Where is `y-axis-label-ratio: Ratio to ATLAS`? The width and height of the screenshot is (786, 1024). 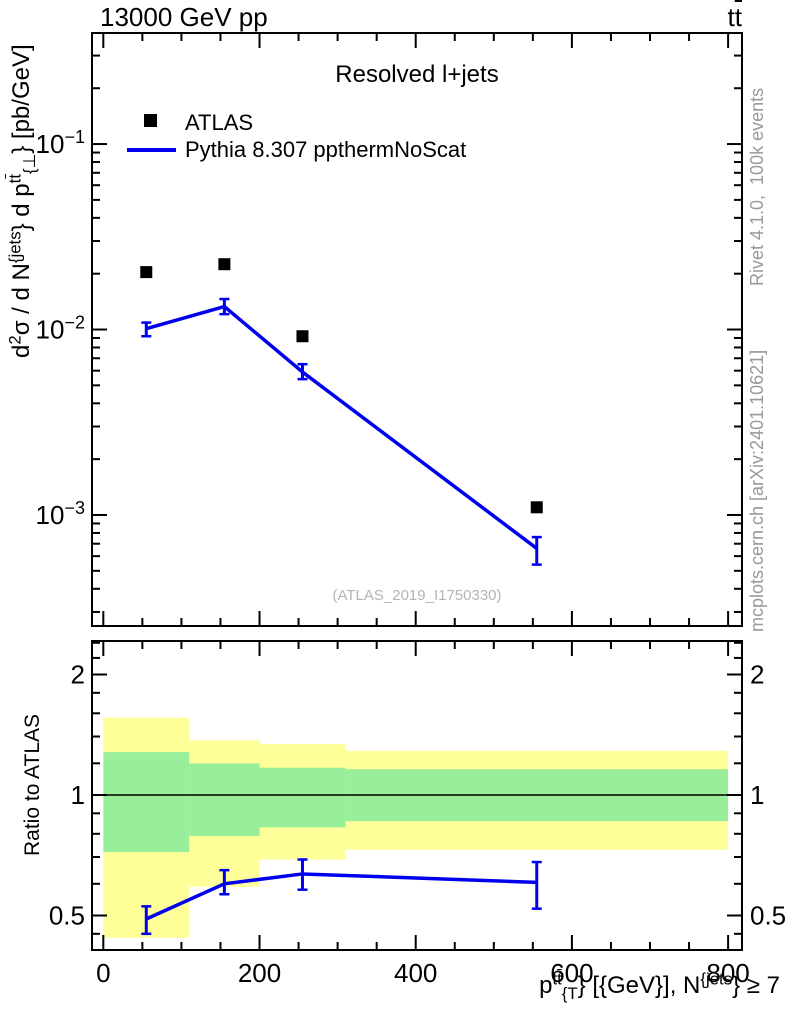 y-axis-label-ratio: Ratio to ATLAS is located at coordinates (32, 784).